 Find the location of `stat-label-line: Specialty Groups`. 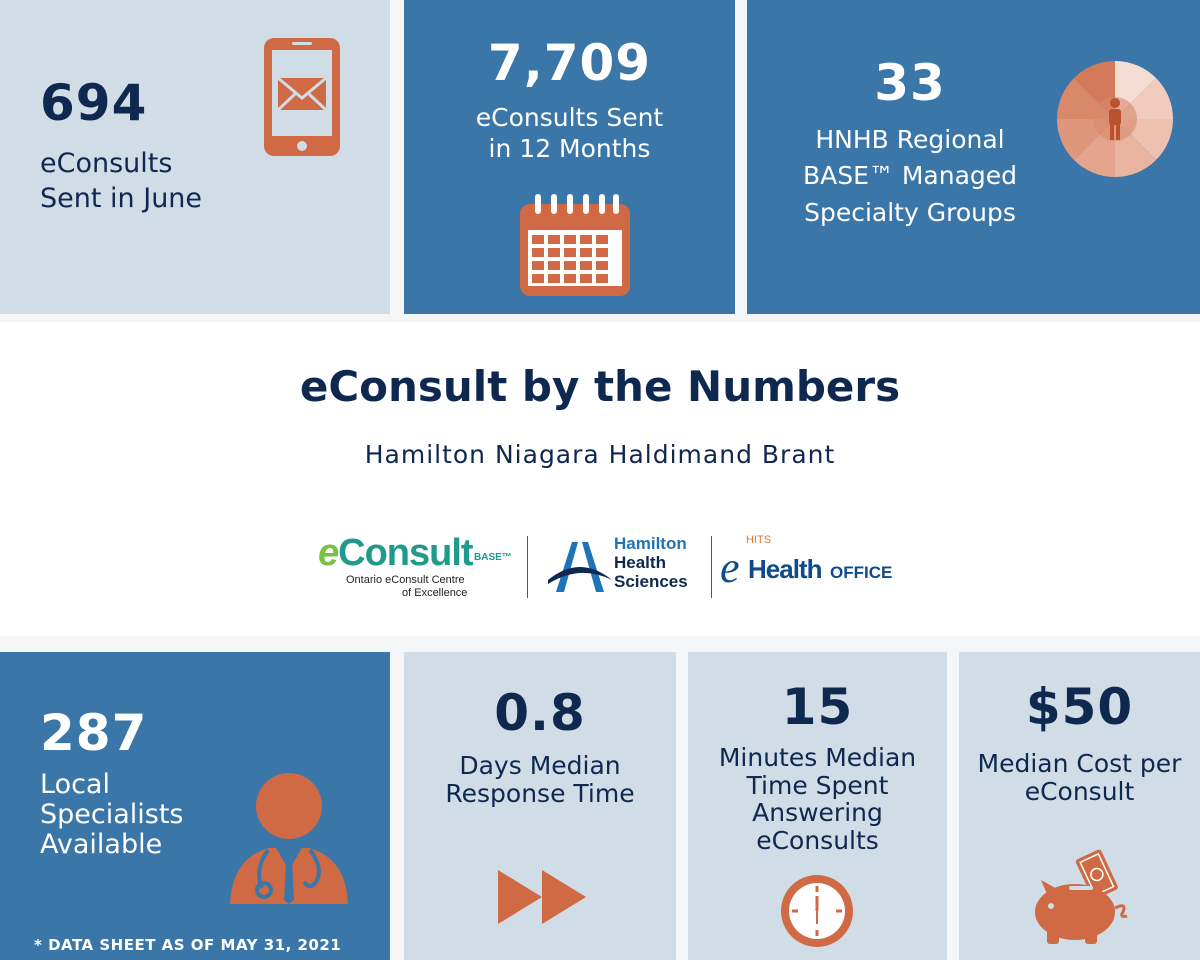

stat-label-line: Specialty Groups is located at coordinates (910, 212).